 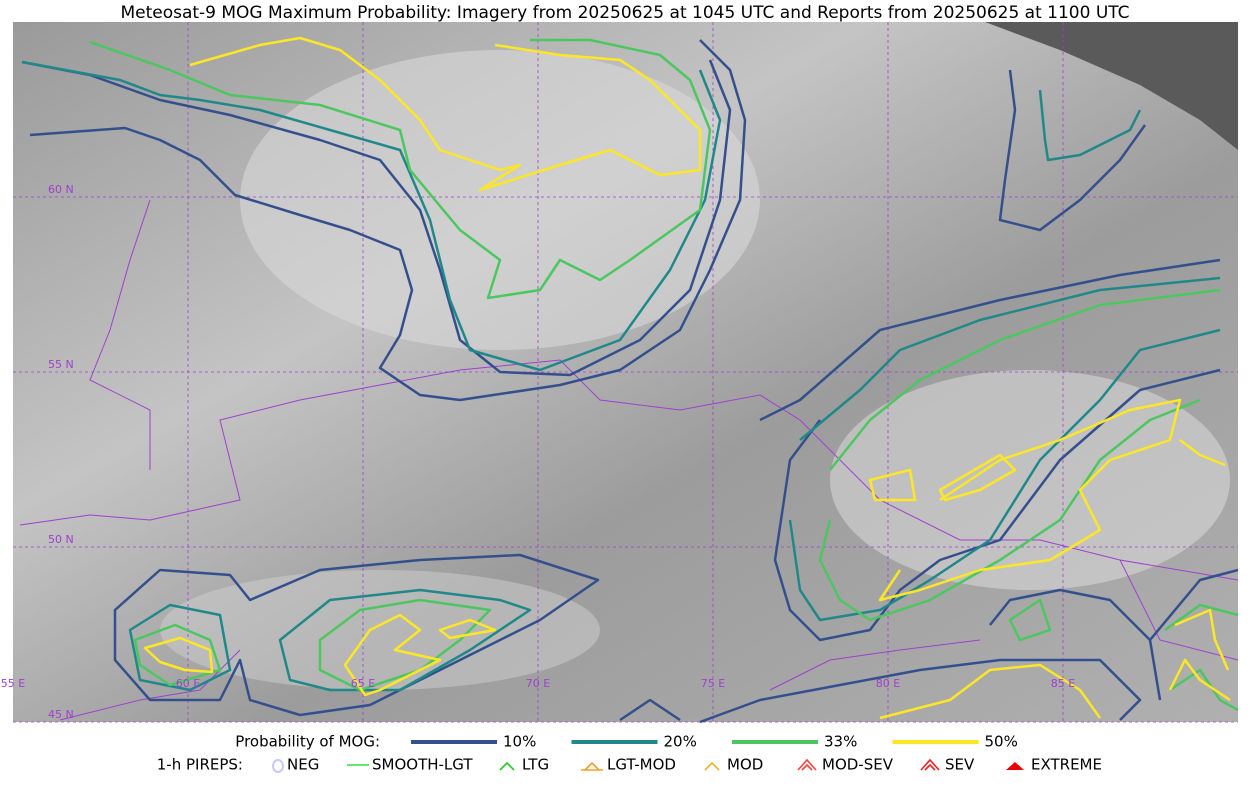 What do you see at coordinates (200, 765) in the screenshot?
I see `legend-title: 1-h PIREPS:` at bounding box center [200, 765].